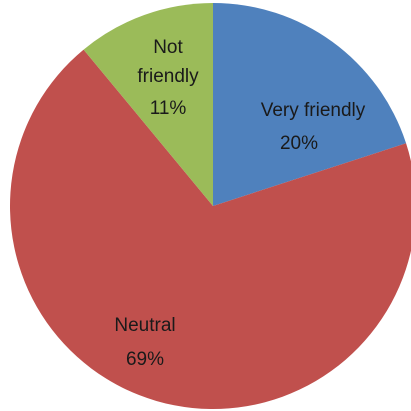  I want to click on label-neutral-value: 69%, so click(145, 359).